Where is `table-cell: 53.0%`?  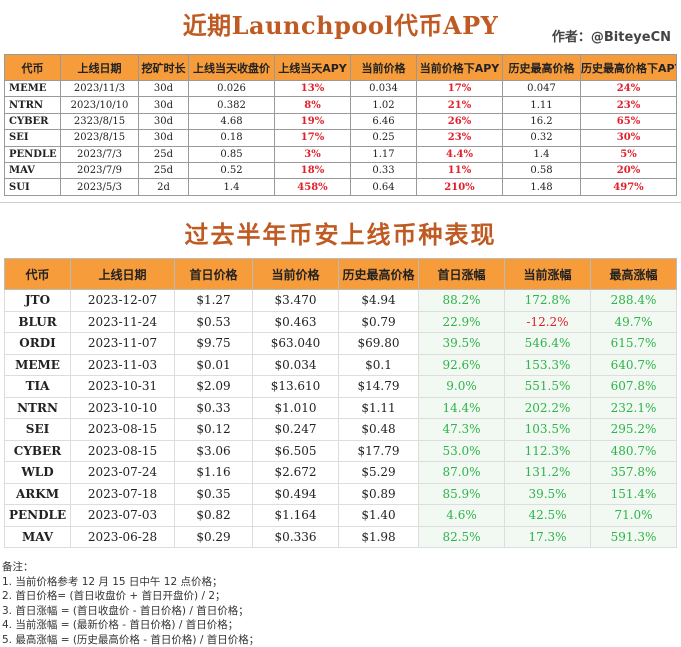 table-cell: 53.0% is located at coordinates (462, 451).